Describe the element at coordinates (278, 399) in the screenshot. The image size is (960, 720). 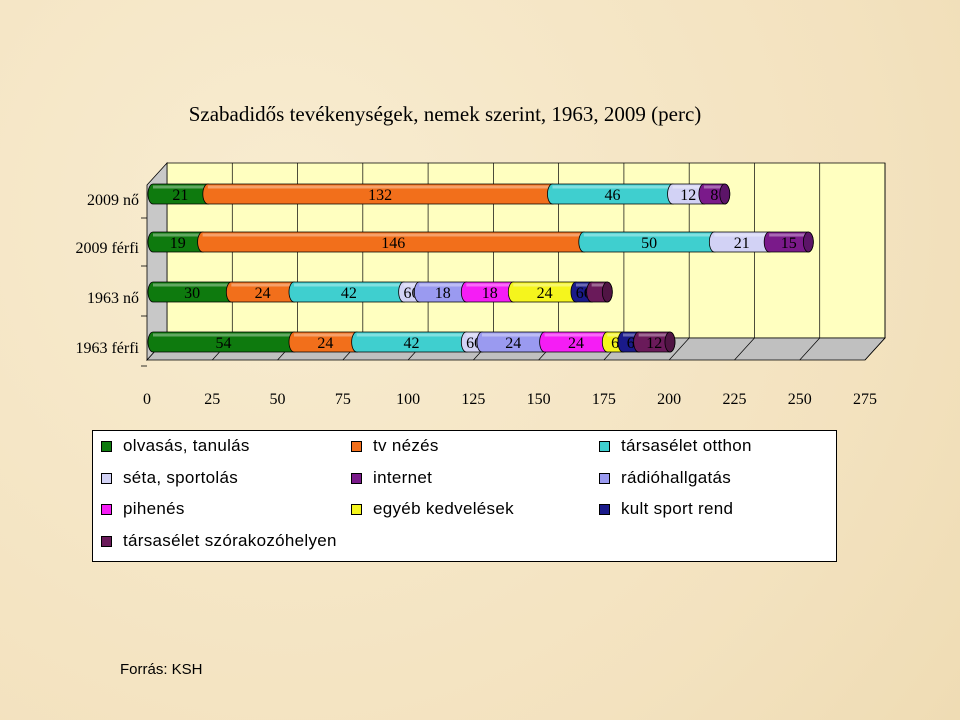
I see `x-tick-label: 50` at that location.